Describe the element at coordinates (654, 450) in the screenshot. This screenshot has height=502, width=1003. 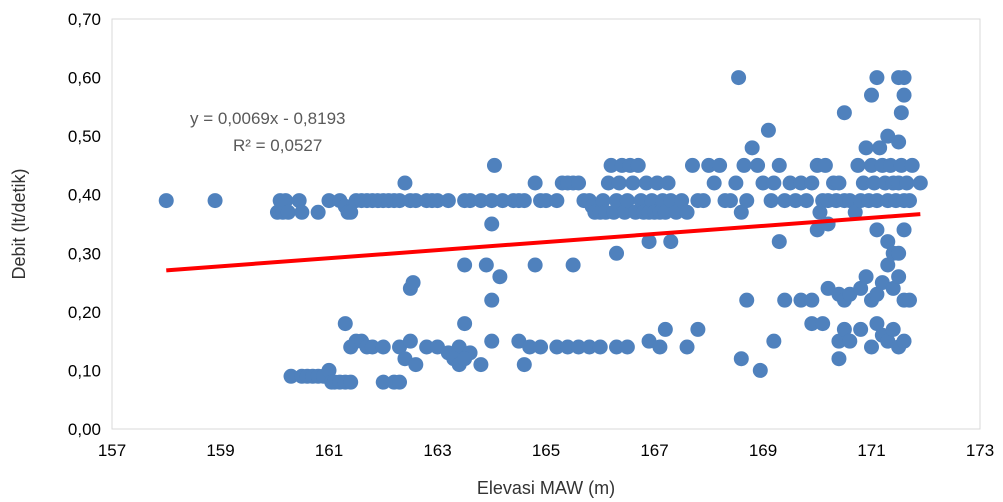
I see `x-tick-label: 167` at that location.